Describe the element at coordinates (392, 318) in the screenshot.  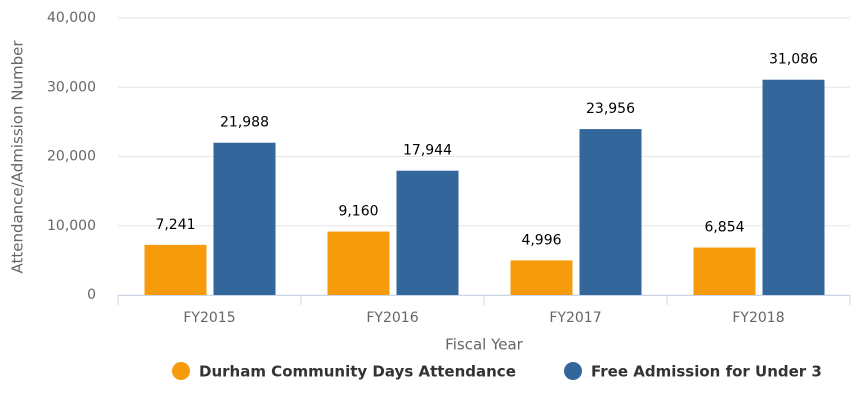
I see `x-tick-label: FY2016` at that location.